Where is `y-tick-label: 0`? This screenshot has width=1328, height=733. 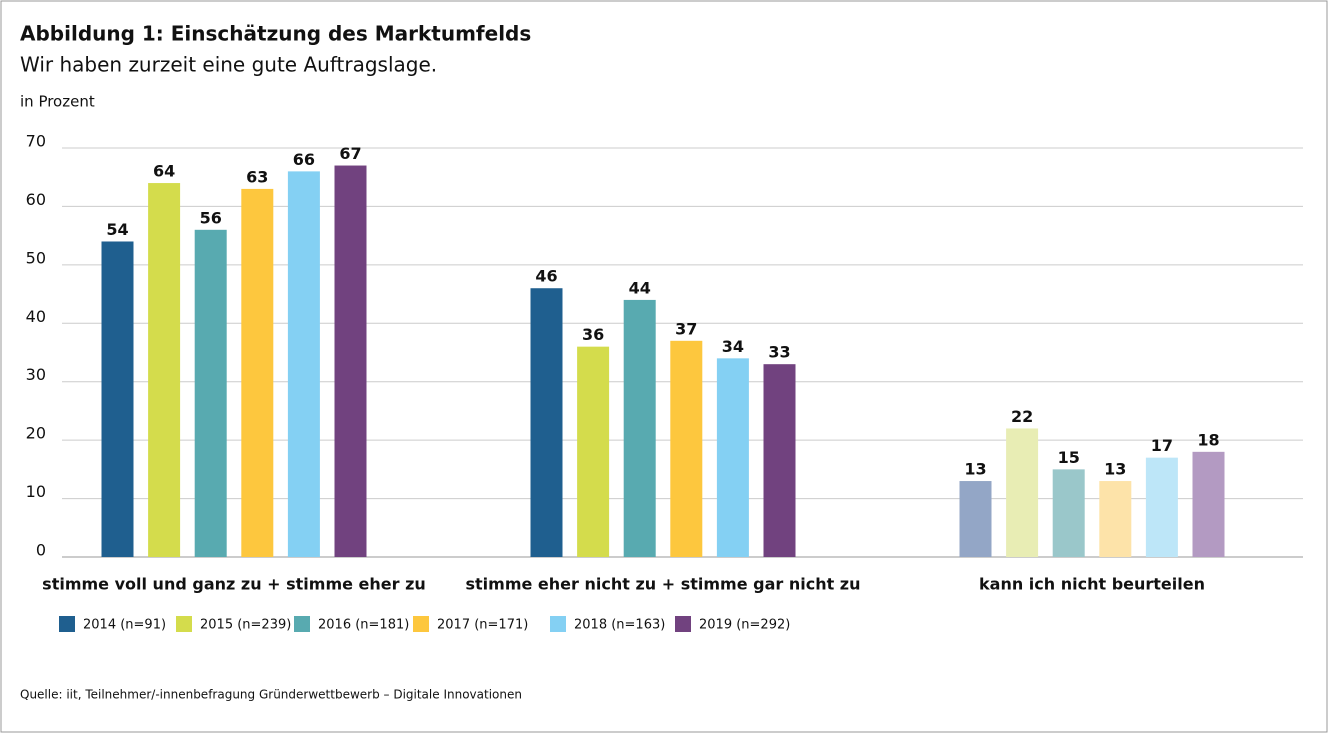 y-tick-label: 0 is located at coordinates (41, 550).